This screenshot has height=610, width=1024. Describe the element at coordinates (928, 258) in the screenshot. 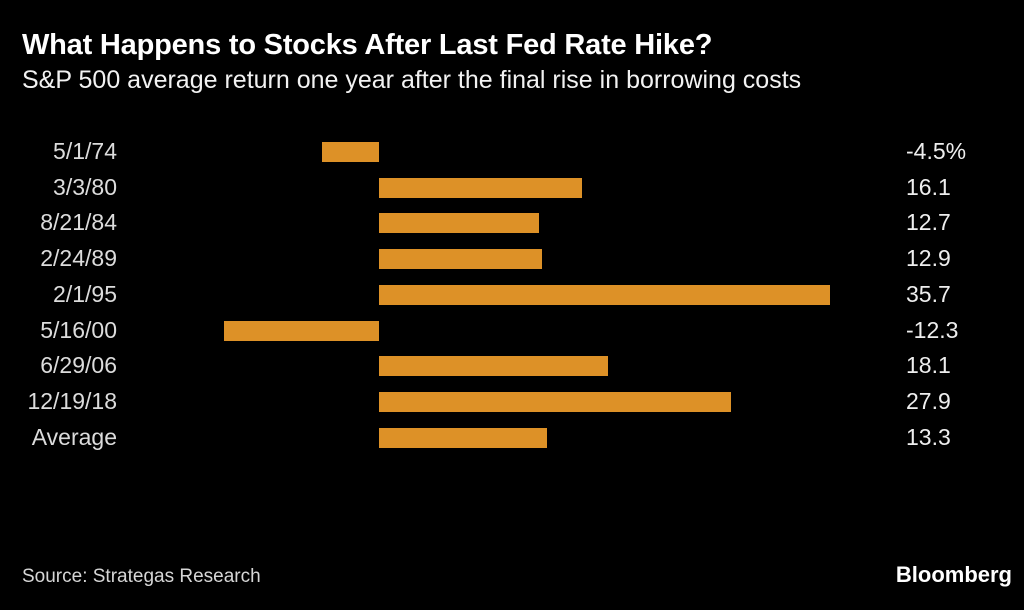

I see `value-label: 12.9` at that location.